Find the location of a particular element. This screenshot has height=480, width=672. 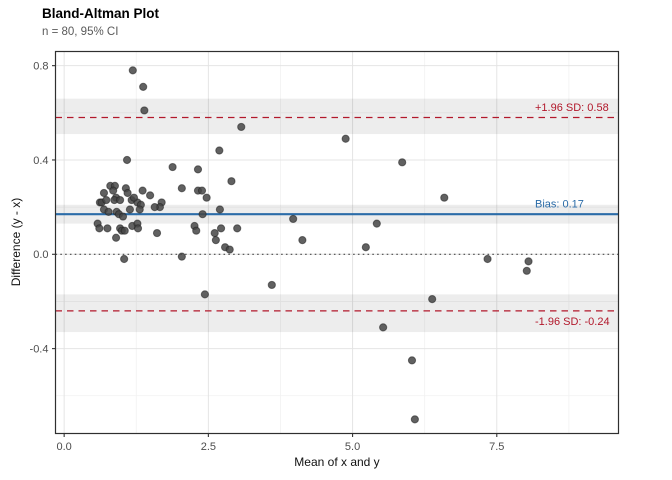

chart-subtitle: n = 80, 95% CI is located at coordinates (80, 32).